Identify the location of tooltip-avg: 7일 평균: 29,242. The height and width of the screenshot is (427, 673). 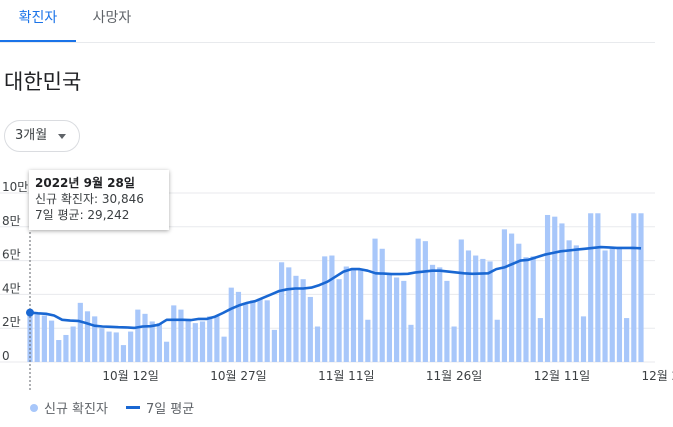
(82, 215).